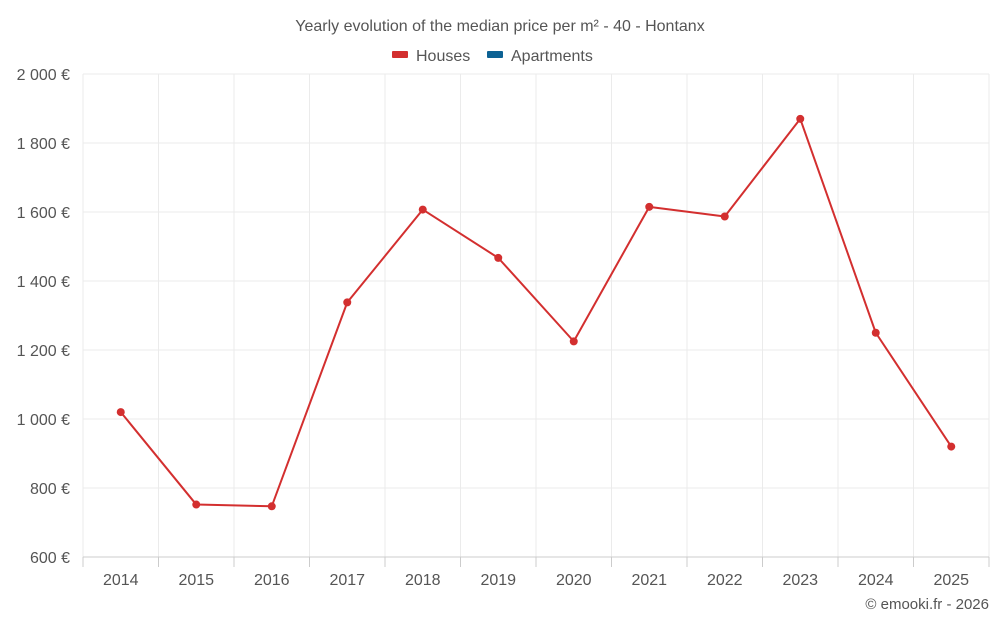 The image size is (1000, 625). I want to click on legend-item-apartments: Apartments, so click(540, 56).